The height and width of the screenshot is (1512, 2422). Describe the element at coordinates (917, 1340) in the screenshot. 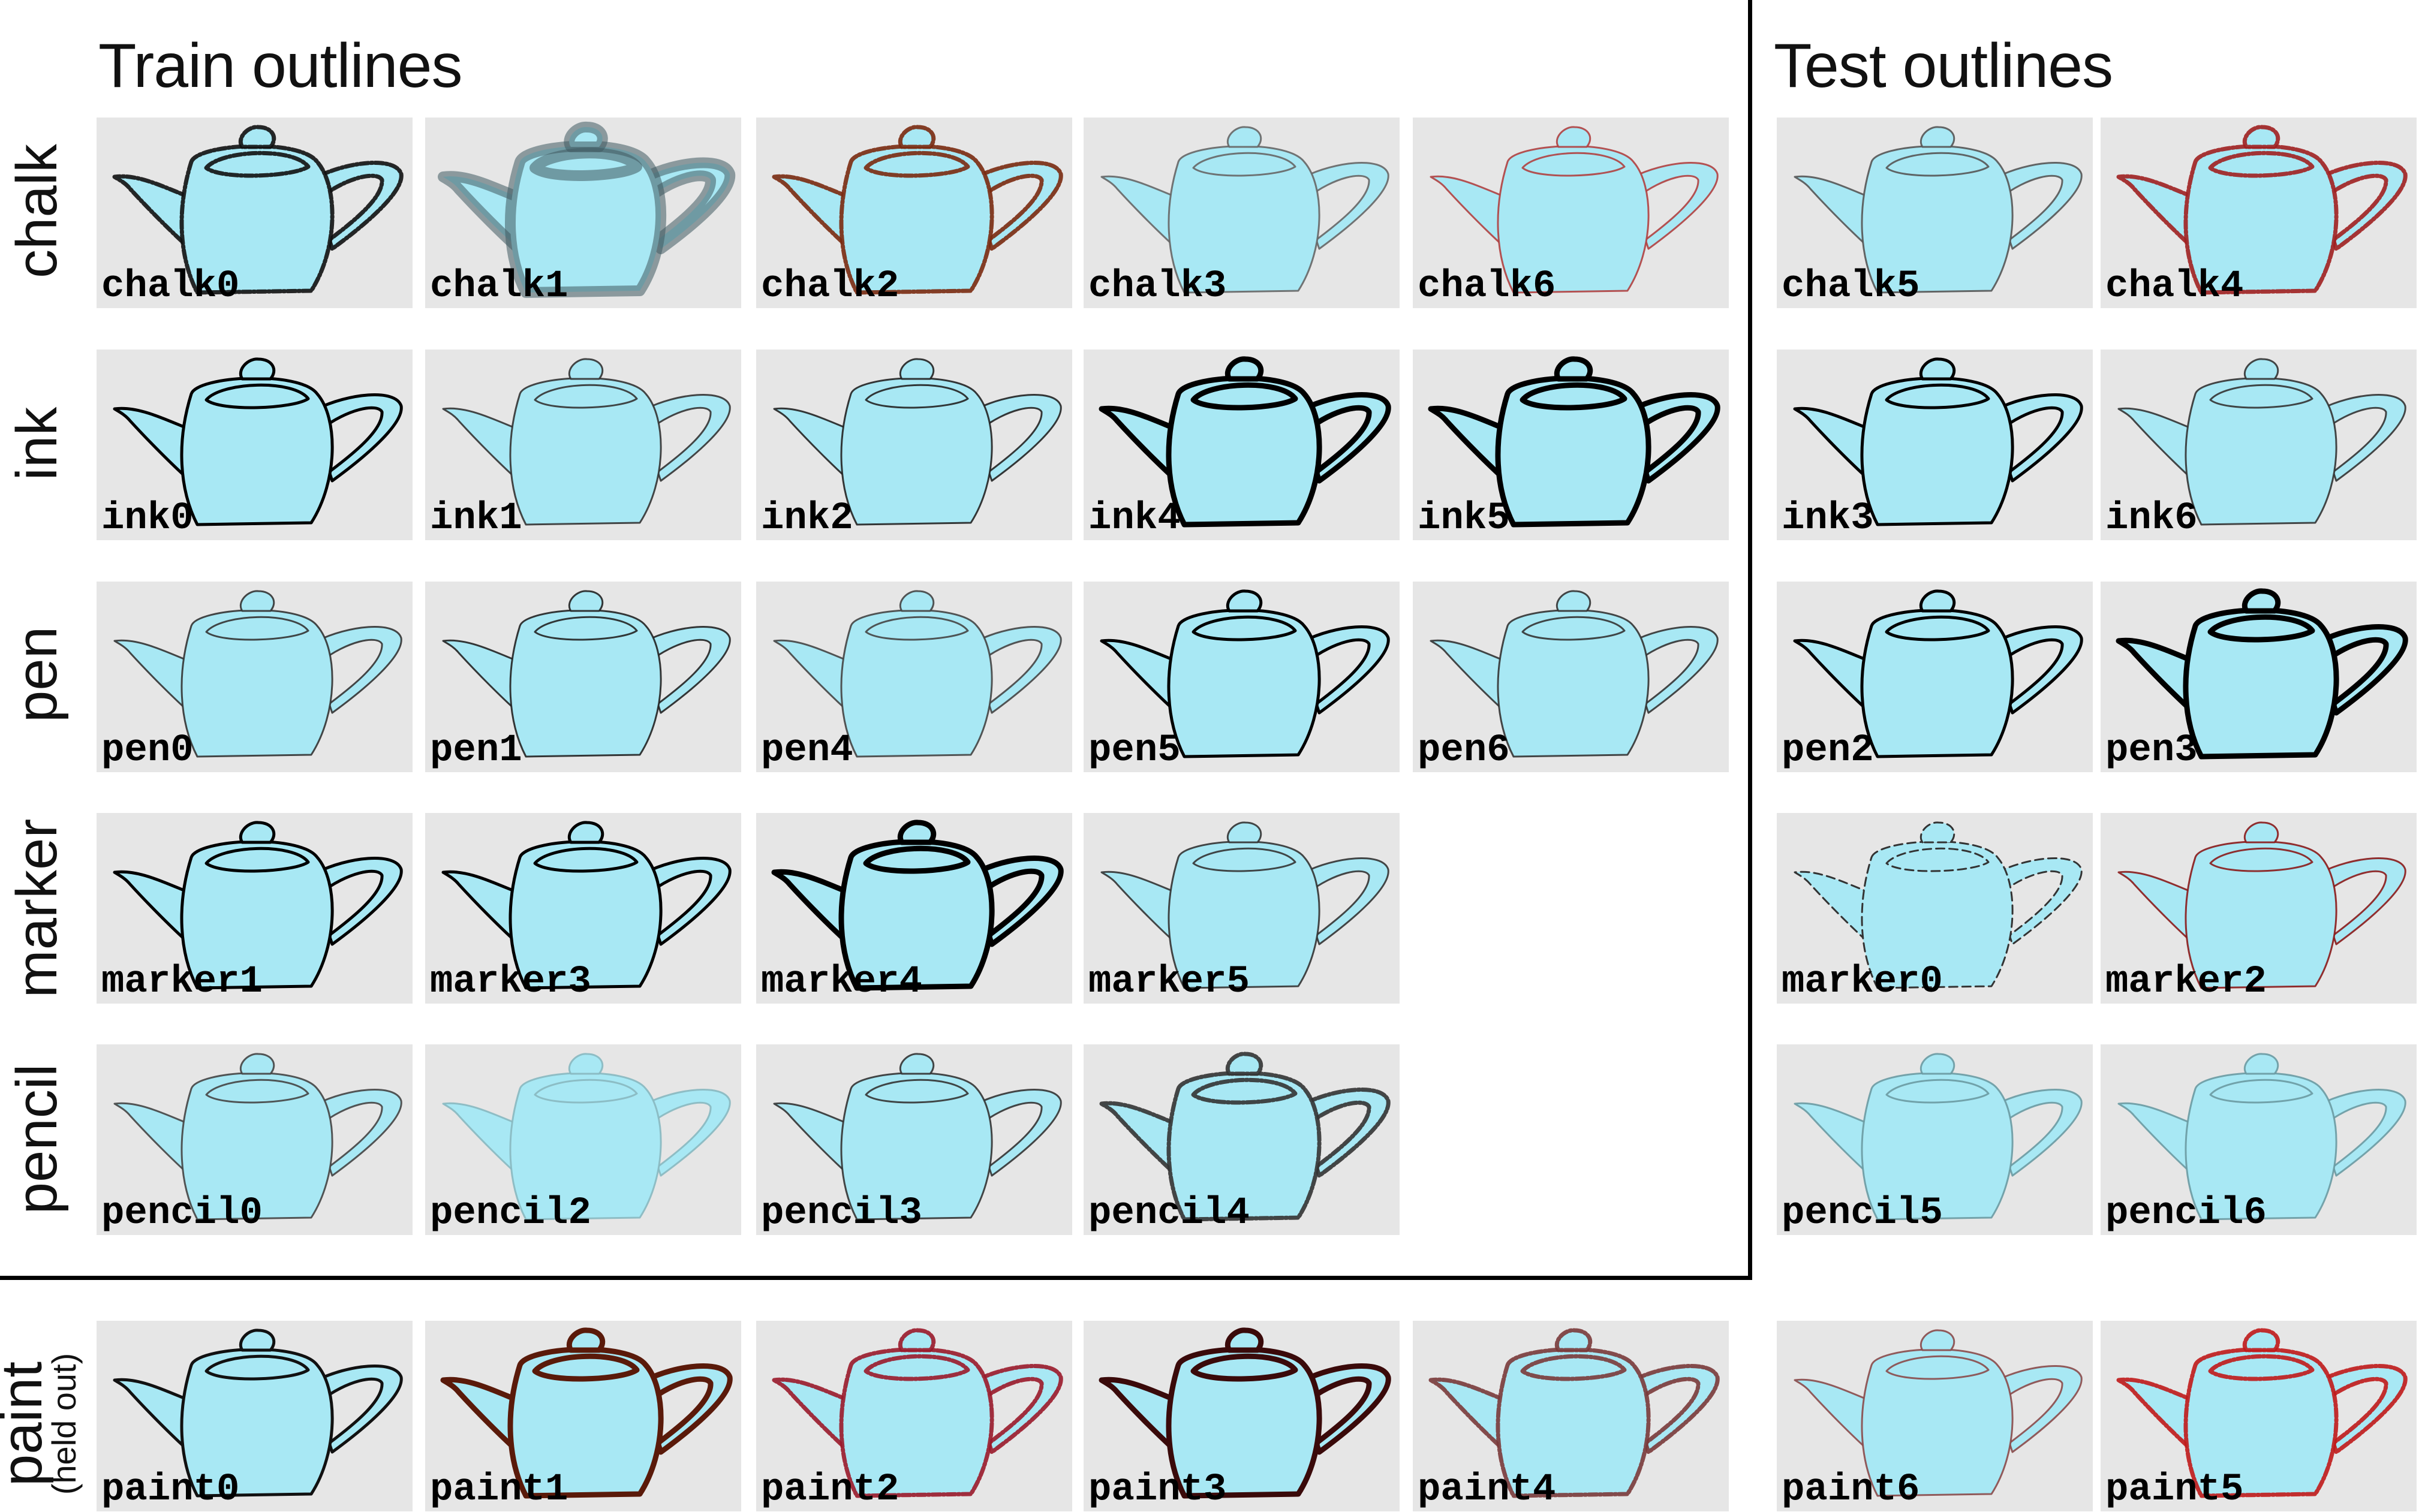

I see `paint2-teapot-knob` at that location.